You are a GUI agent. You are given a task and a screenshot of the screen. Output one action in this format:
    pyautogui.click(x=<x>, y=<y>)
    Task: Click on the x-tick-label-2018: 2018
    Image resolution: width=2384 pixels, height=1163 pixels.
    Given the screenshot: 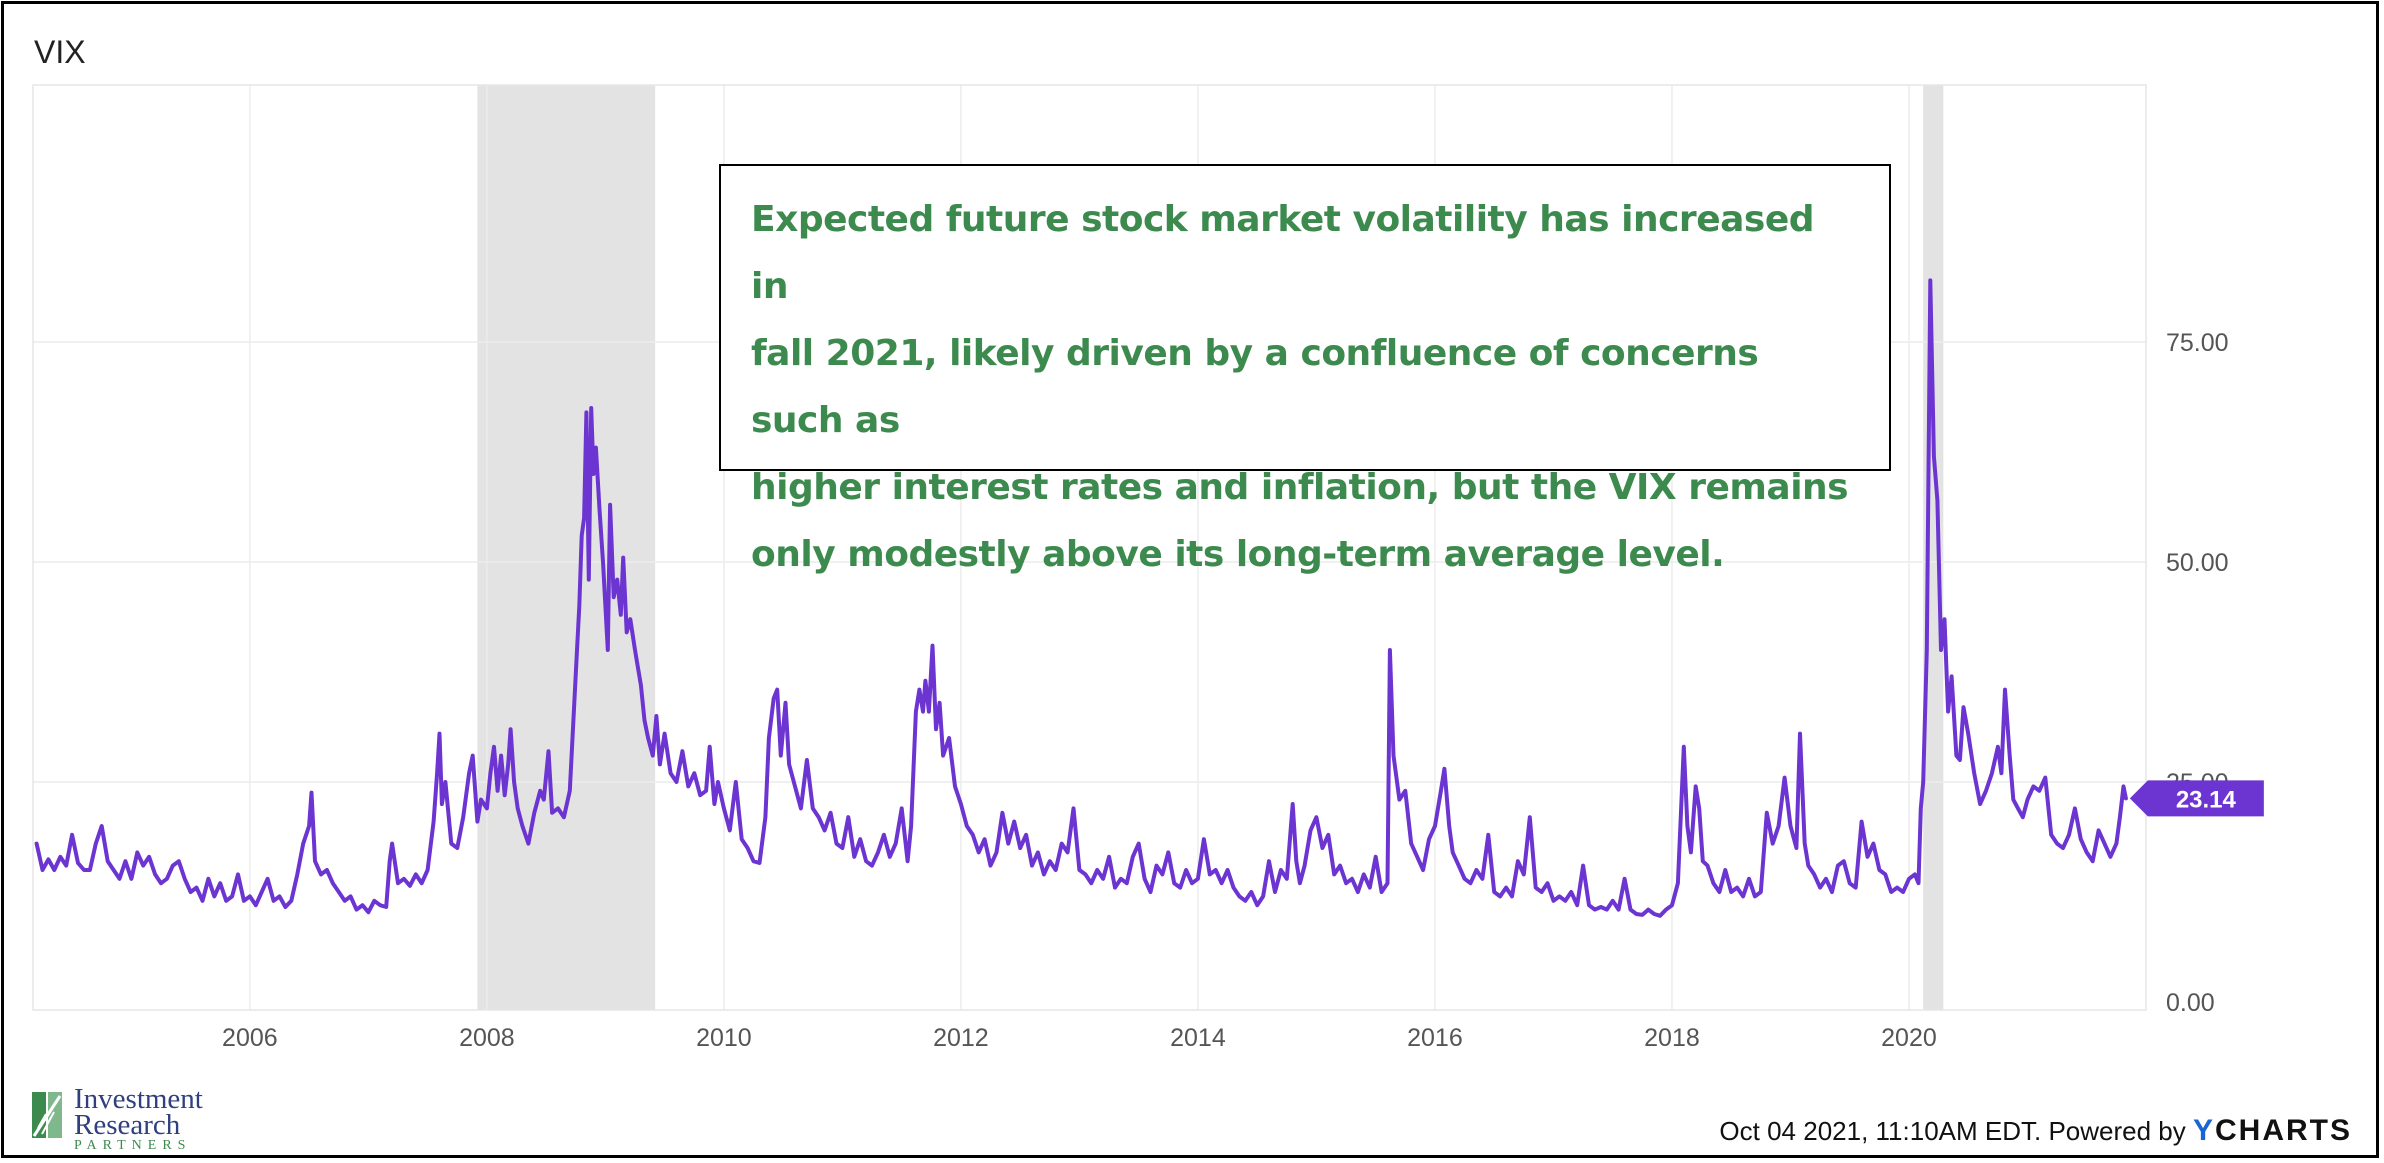 What is the action you would take?
    pyautogui.click(x=1672, y=1038)
    